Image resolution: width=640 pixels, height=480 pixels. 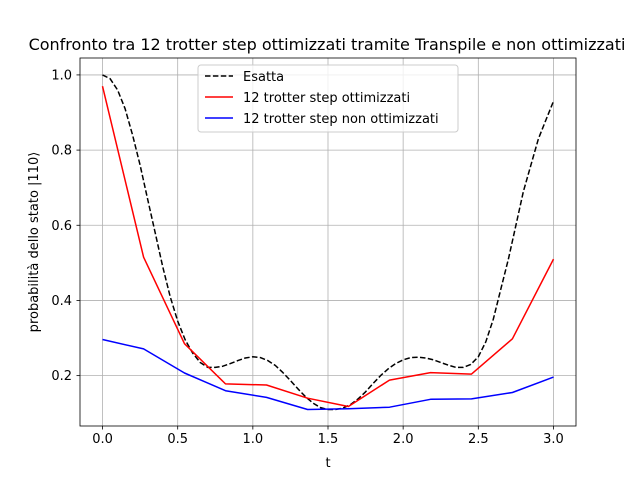 What do you see at coordinates (553, 439) in the screenshot?
I see `x-tick-label: 3.0` at bounding box center [553, 439].